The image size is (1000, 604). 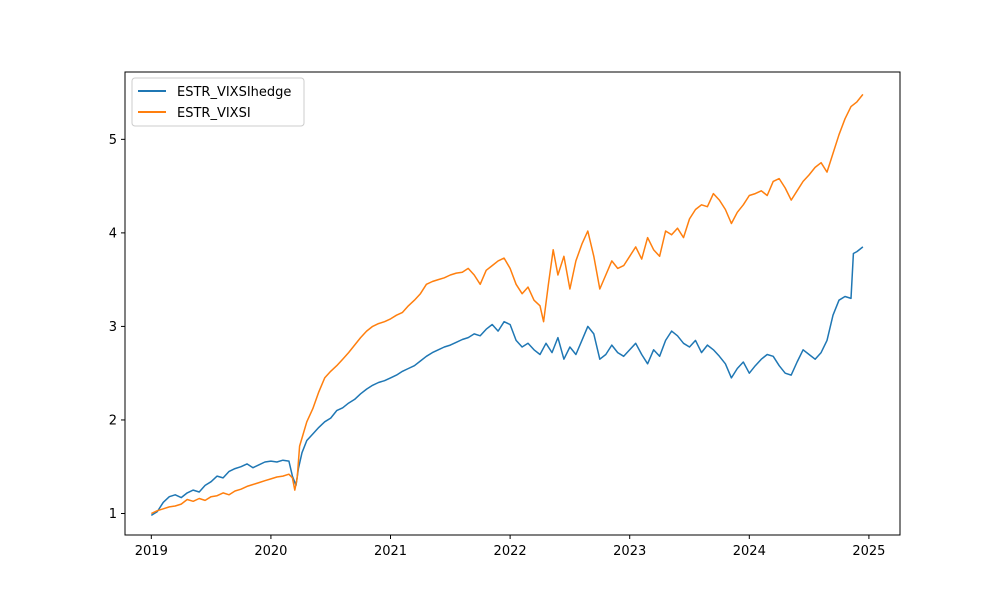 What do you see at coordinates (113, 514) in the screenshot?
I see `y-tick-label: 1` at bounding box center [113, 514].